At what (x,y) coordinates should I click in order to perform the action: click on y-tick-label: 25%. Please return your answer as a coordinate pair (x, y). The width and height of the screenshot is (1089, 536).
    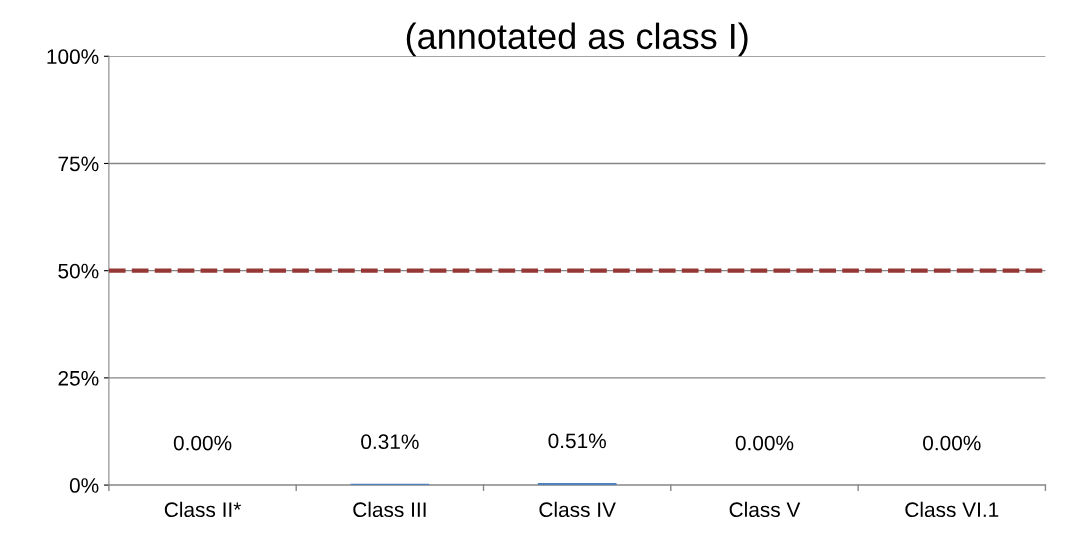
    Looking at the image, I should click on (78, 378).